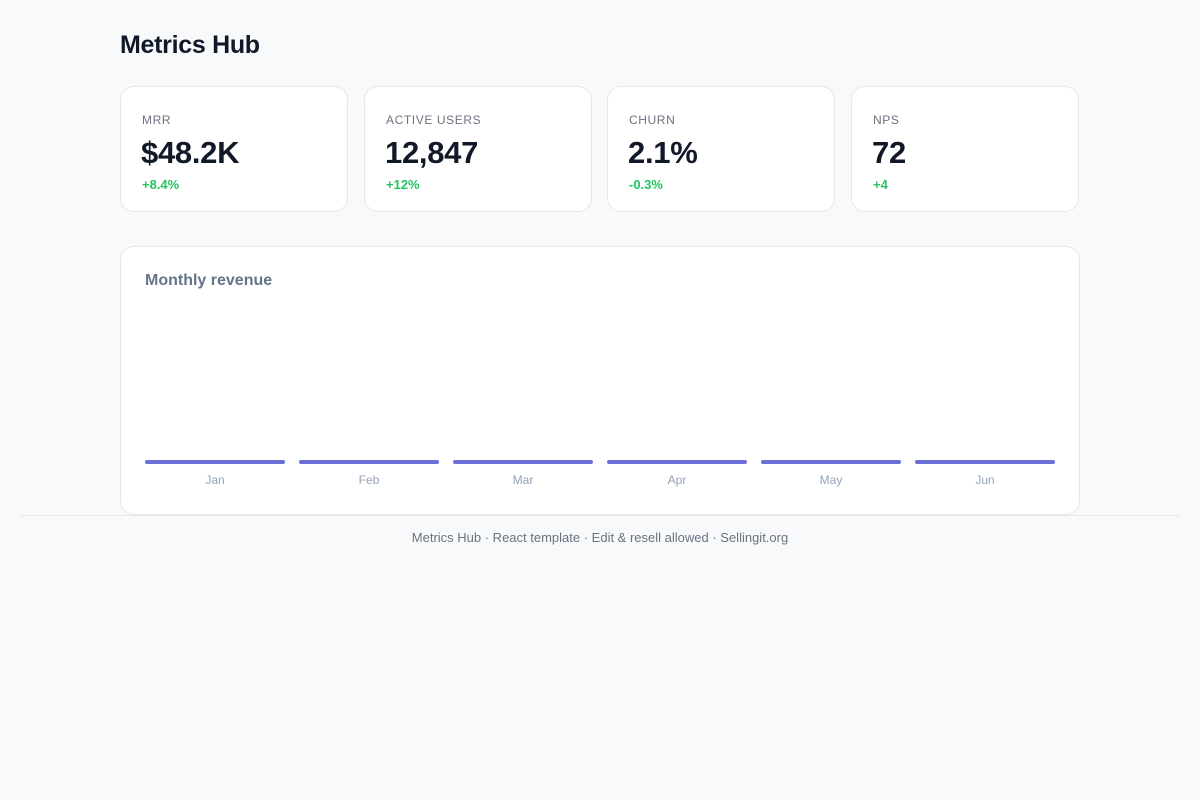 Image resolution: width=1200 pixels, height=800 pixels. Describe the element at coordinates (600, 473) in the screenshot. I see `monthly-revenue-chart: Jan Feb Mar Apr May Jun` at that location.